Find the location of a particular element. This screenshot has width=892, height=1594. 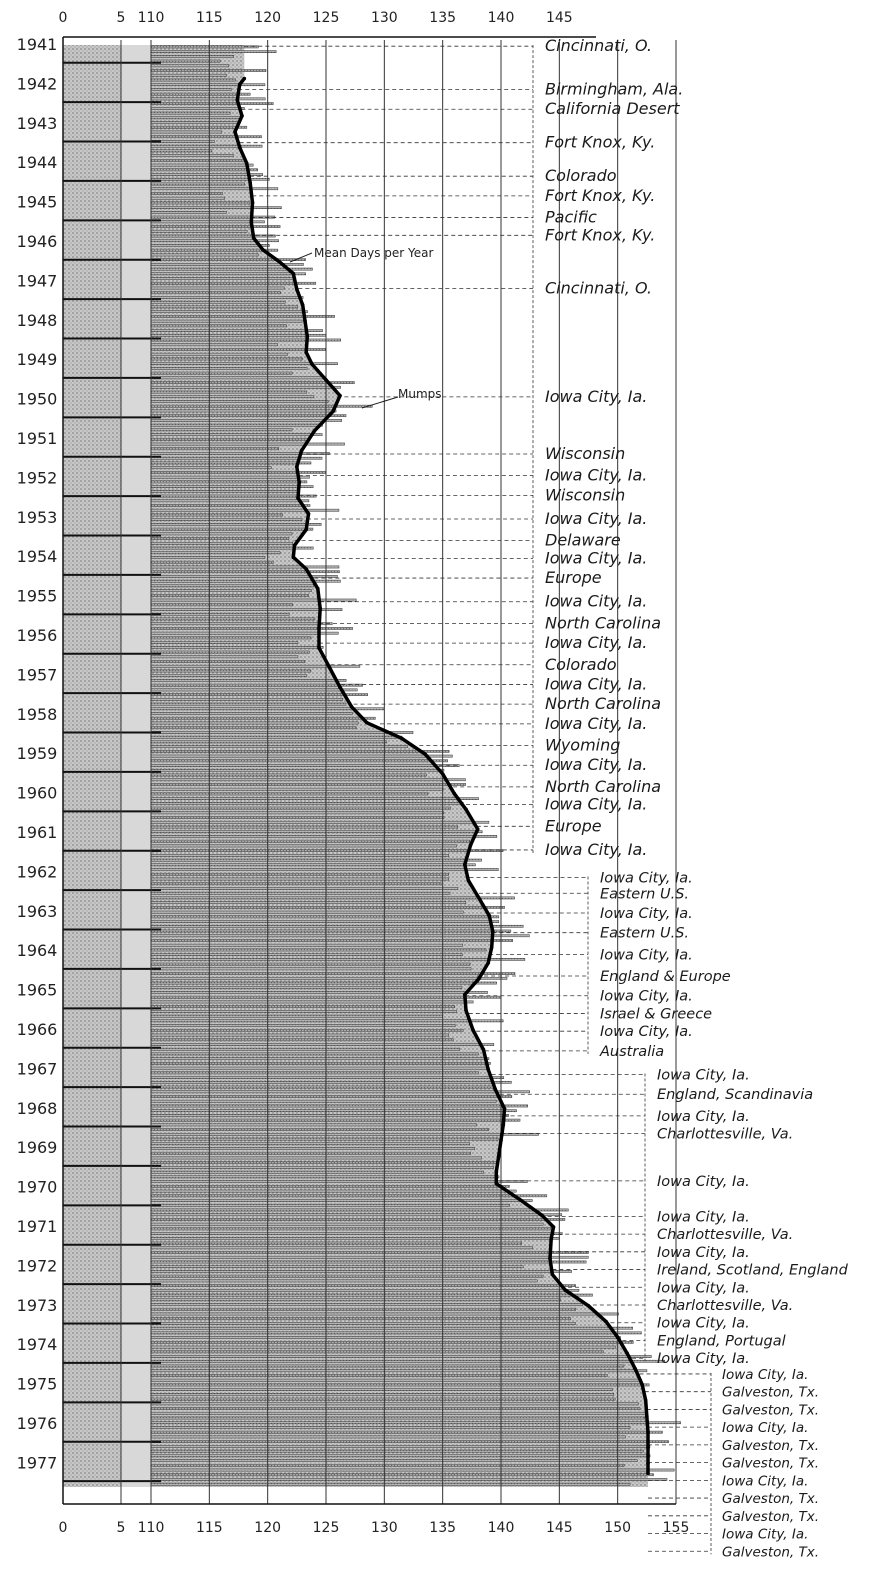

year-label: 1973 is located at coordinates (37, 1305).